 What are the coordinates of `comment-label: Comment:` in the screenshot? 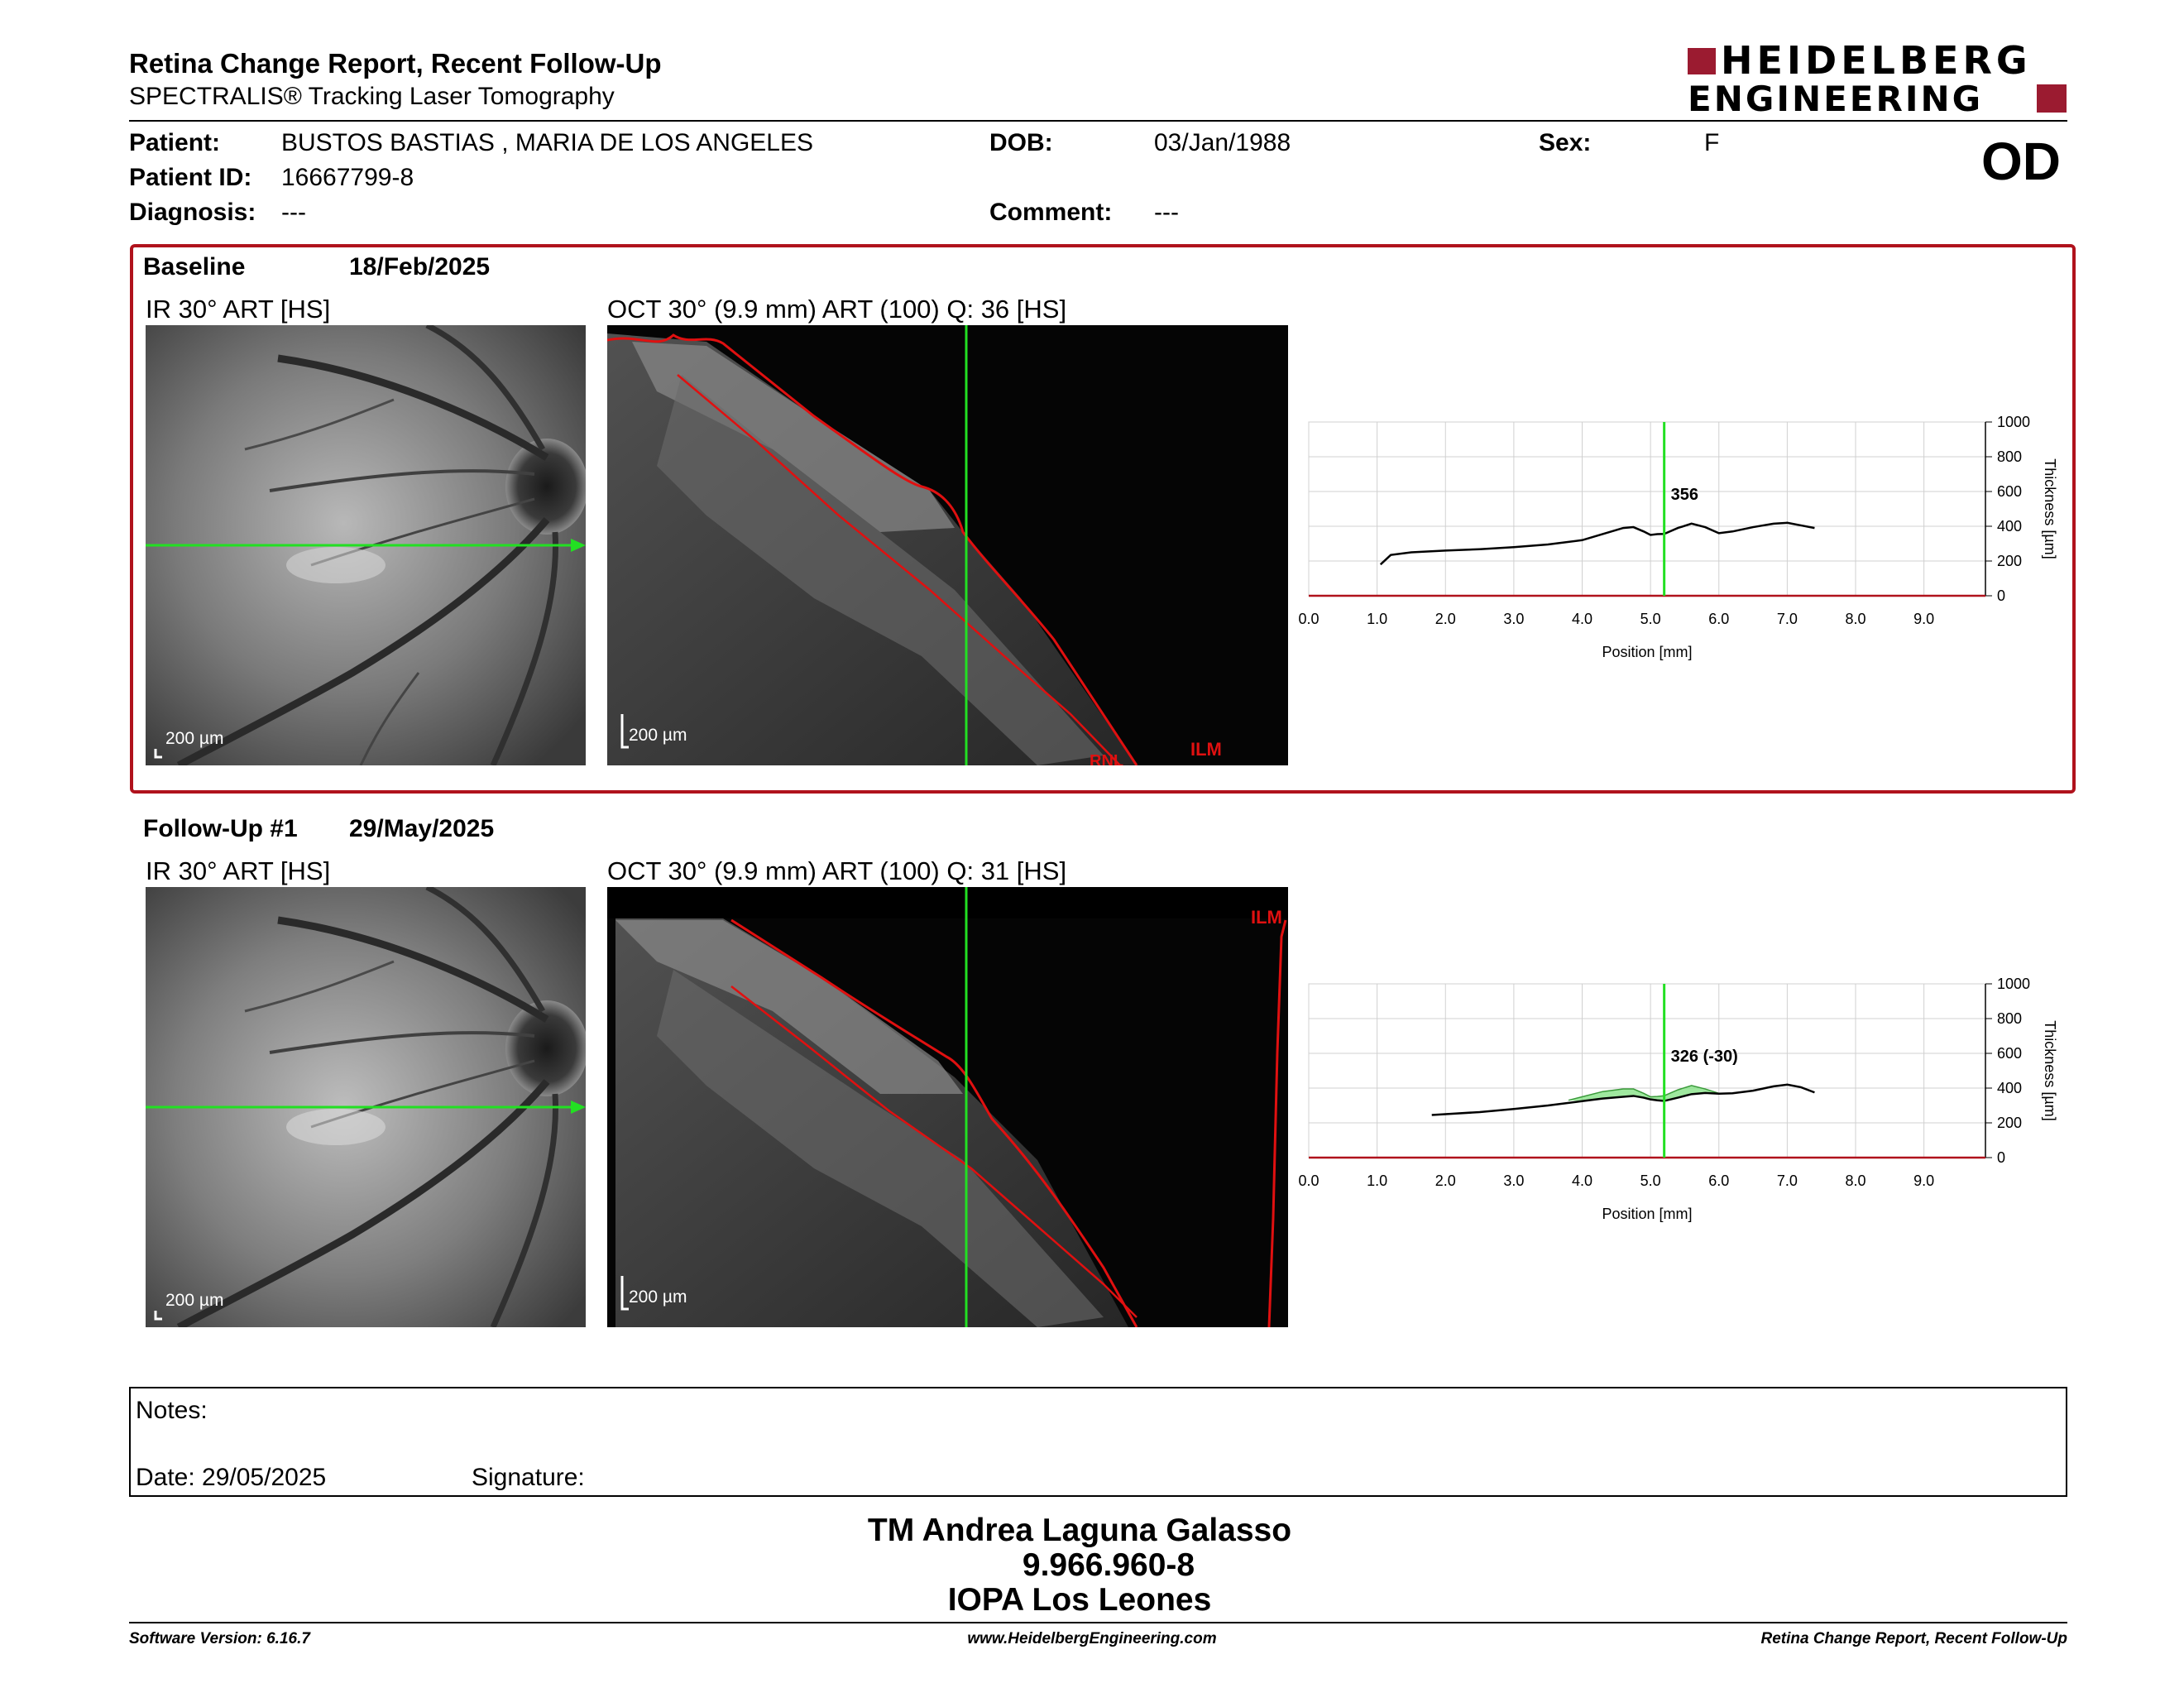 It's located at (1051, 212).